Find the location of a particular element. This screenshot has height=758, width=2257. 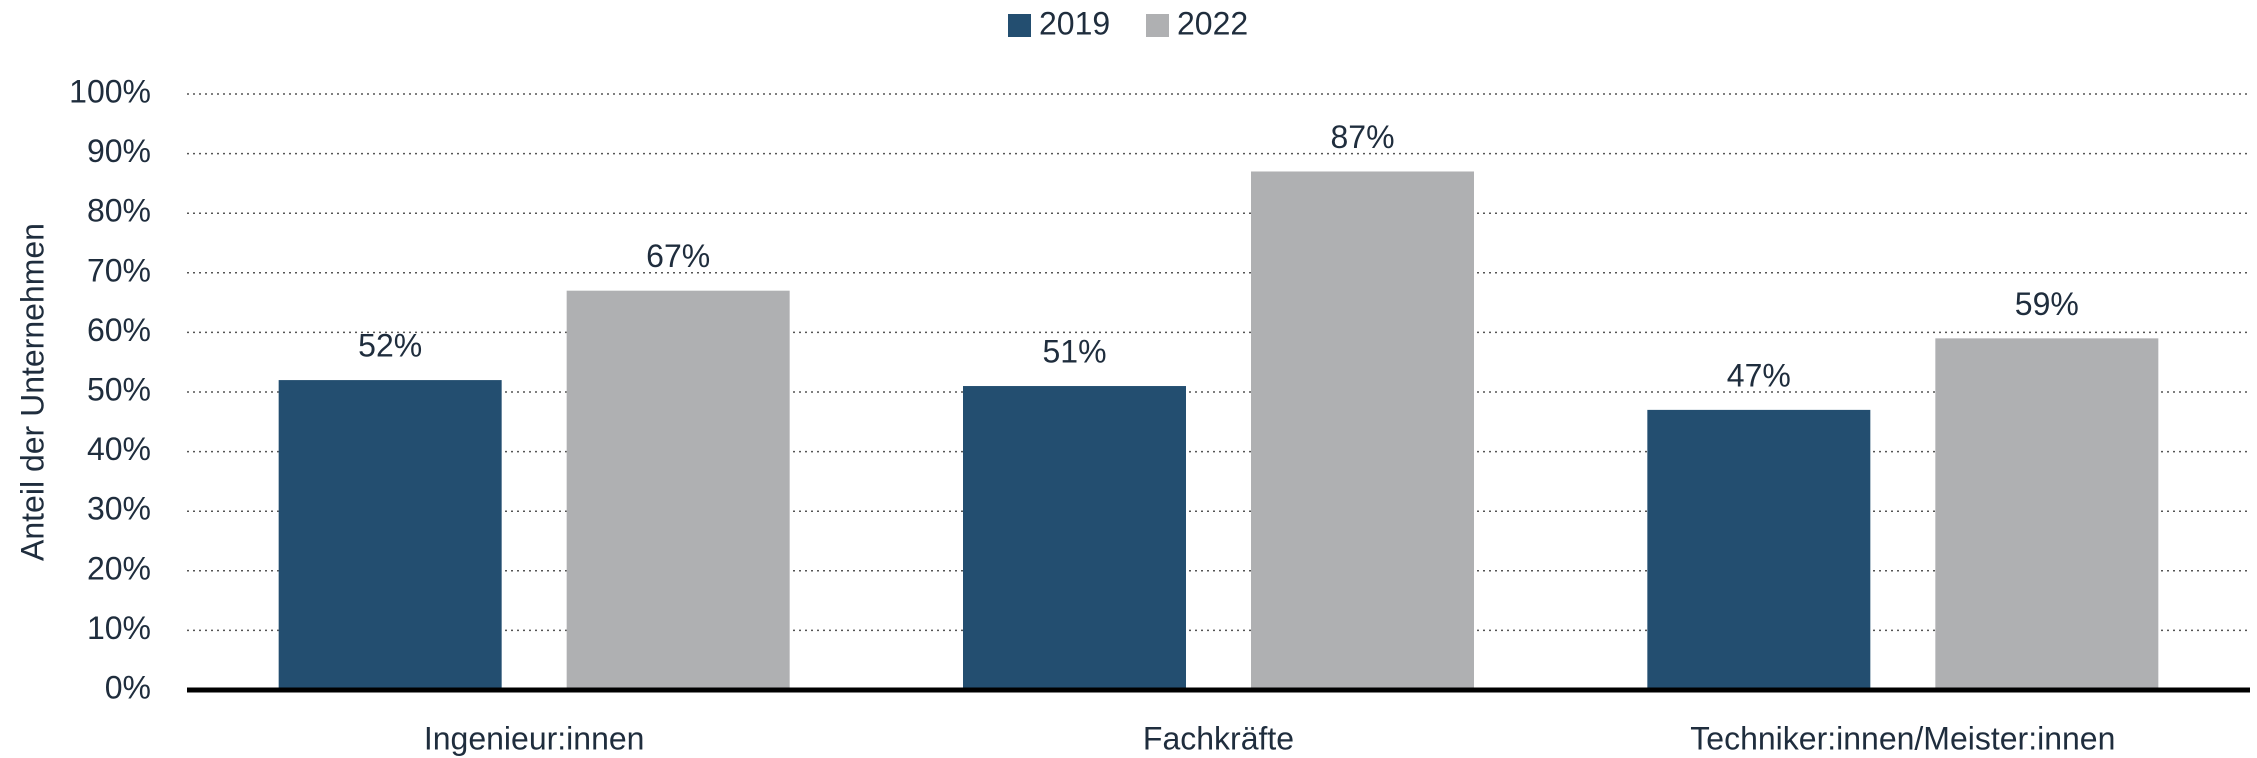

y-tick-label: 10% is located at coordinates (119, 628).